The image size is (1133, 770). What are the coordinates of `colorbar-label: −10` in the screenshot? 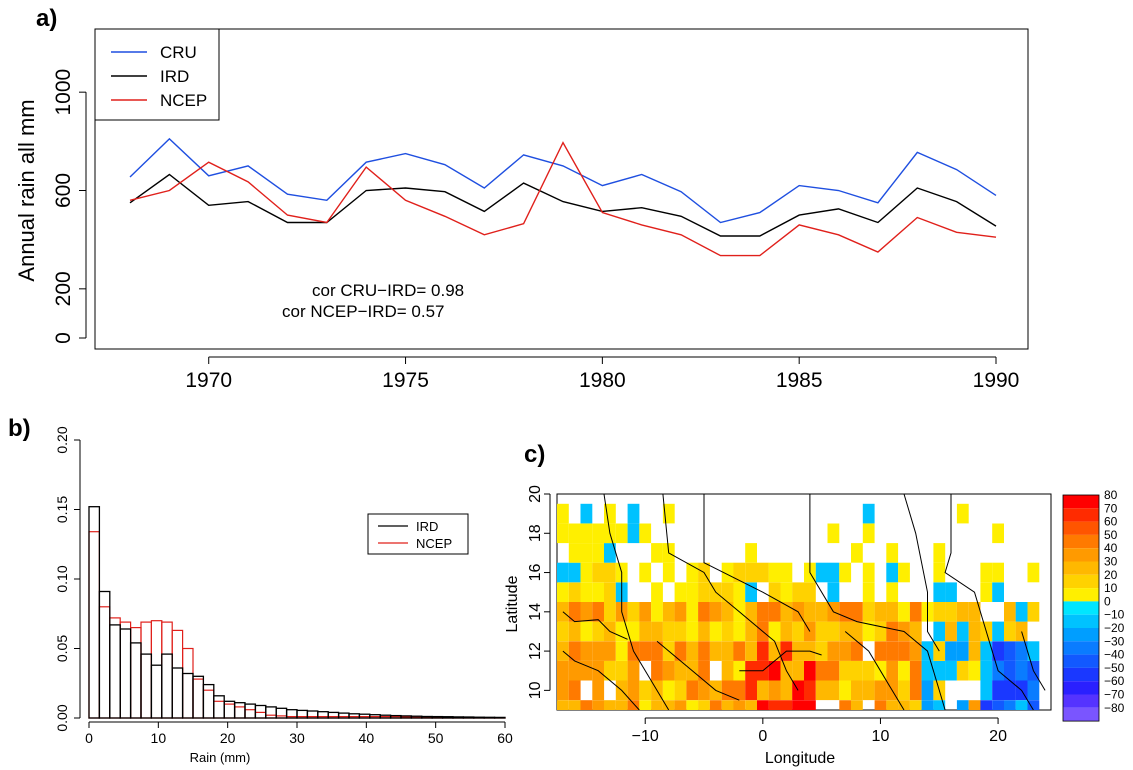 It's located at (1114, 615).